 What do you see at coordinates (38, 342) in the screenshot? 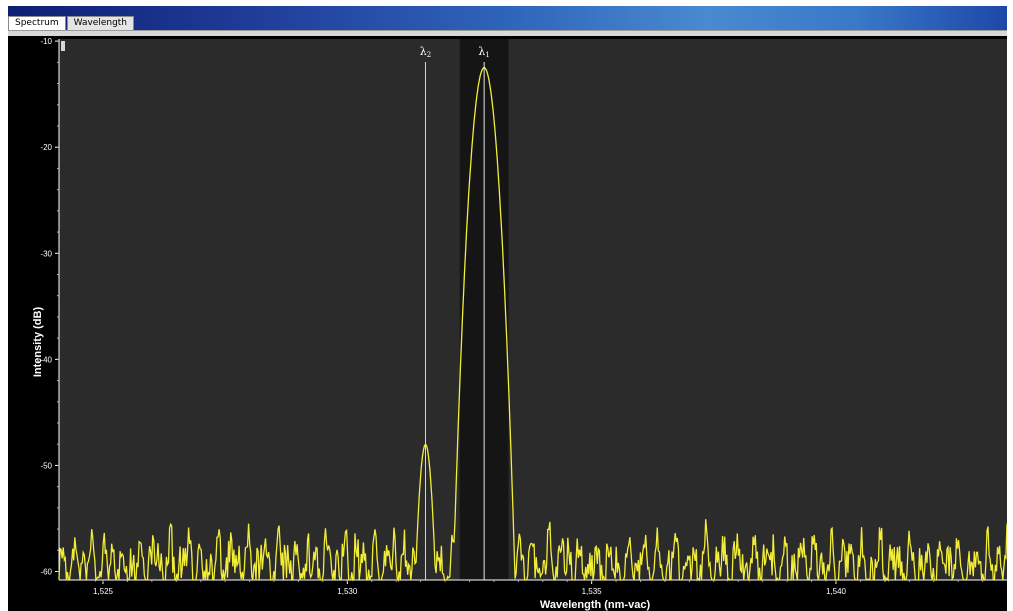
I see `y-axis-label: Intensity (dB)` at bounding box center [38, 342].